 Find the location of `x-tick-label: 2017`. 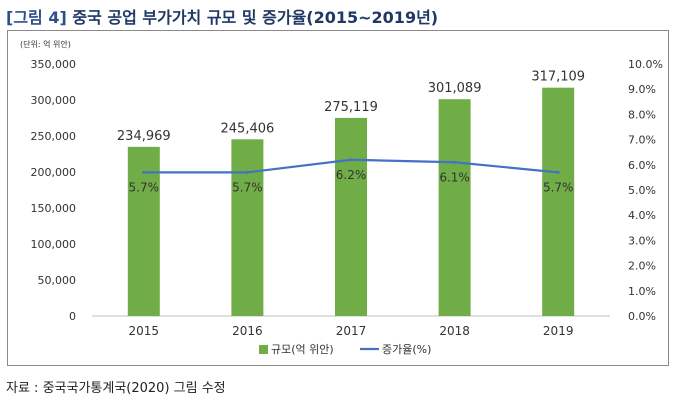

x-tick-label: 2017 is located at coordinates (351, 331).